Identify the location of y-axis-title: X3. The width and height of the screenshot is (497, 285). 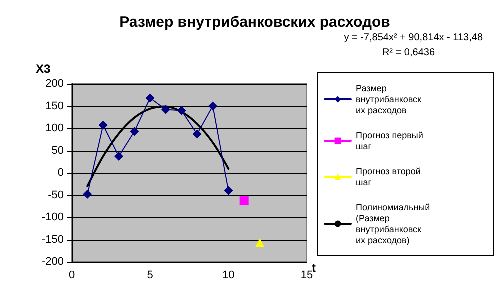
(44, 69).